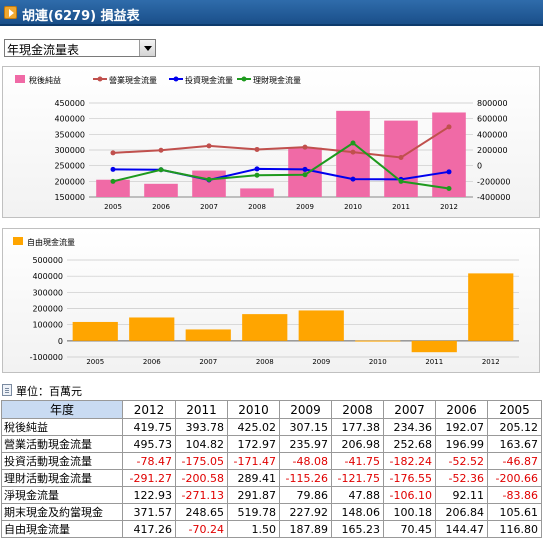 This screenshot has height=538, width=543. Describe the element at coordinates (514, 512) in the screenshot. I see `value-cell: 105.61` at that location.